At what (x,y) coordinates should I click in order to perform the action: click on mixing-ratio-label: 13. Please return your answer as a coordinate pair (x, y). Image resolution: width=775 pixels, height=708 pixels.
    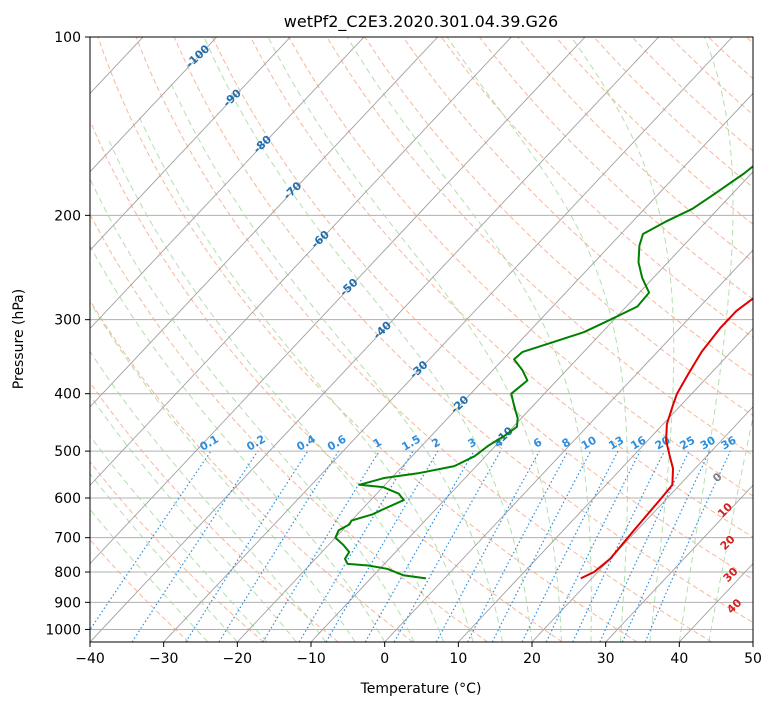
    Looking at the image, I should click on (616, 443).